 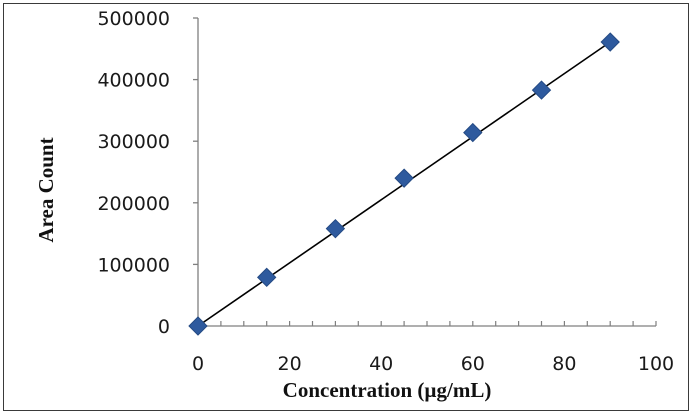 What do you see at coordinates (133, 19) in the screenshot?
I see `y-tick-label: 500000` at bounding box center [133, 19].